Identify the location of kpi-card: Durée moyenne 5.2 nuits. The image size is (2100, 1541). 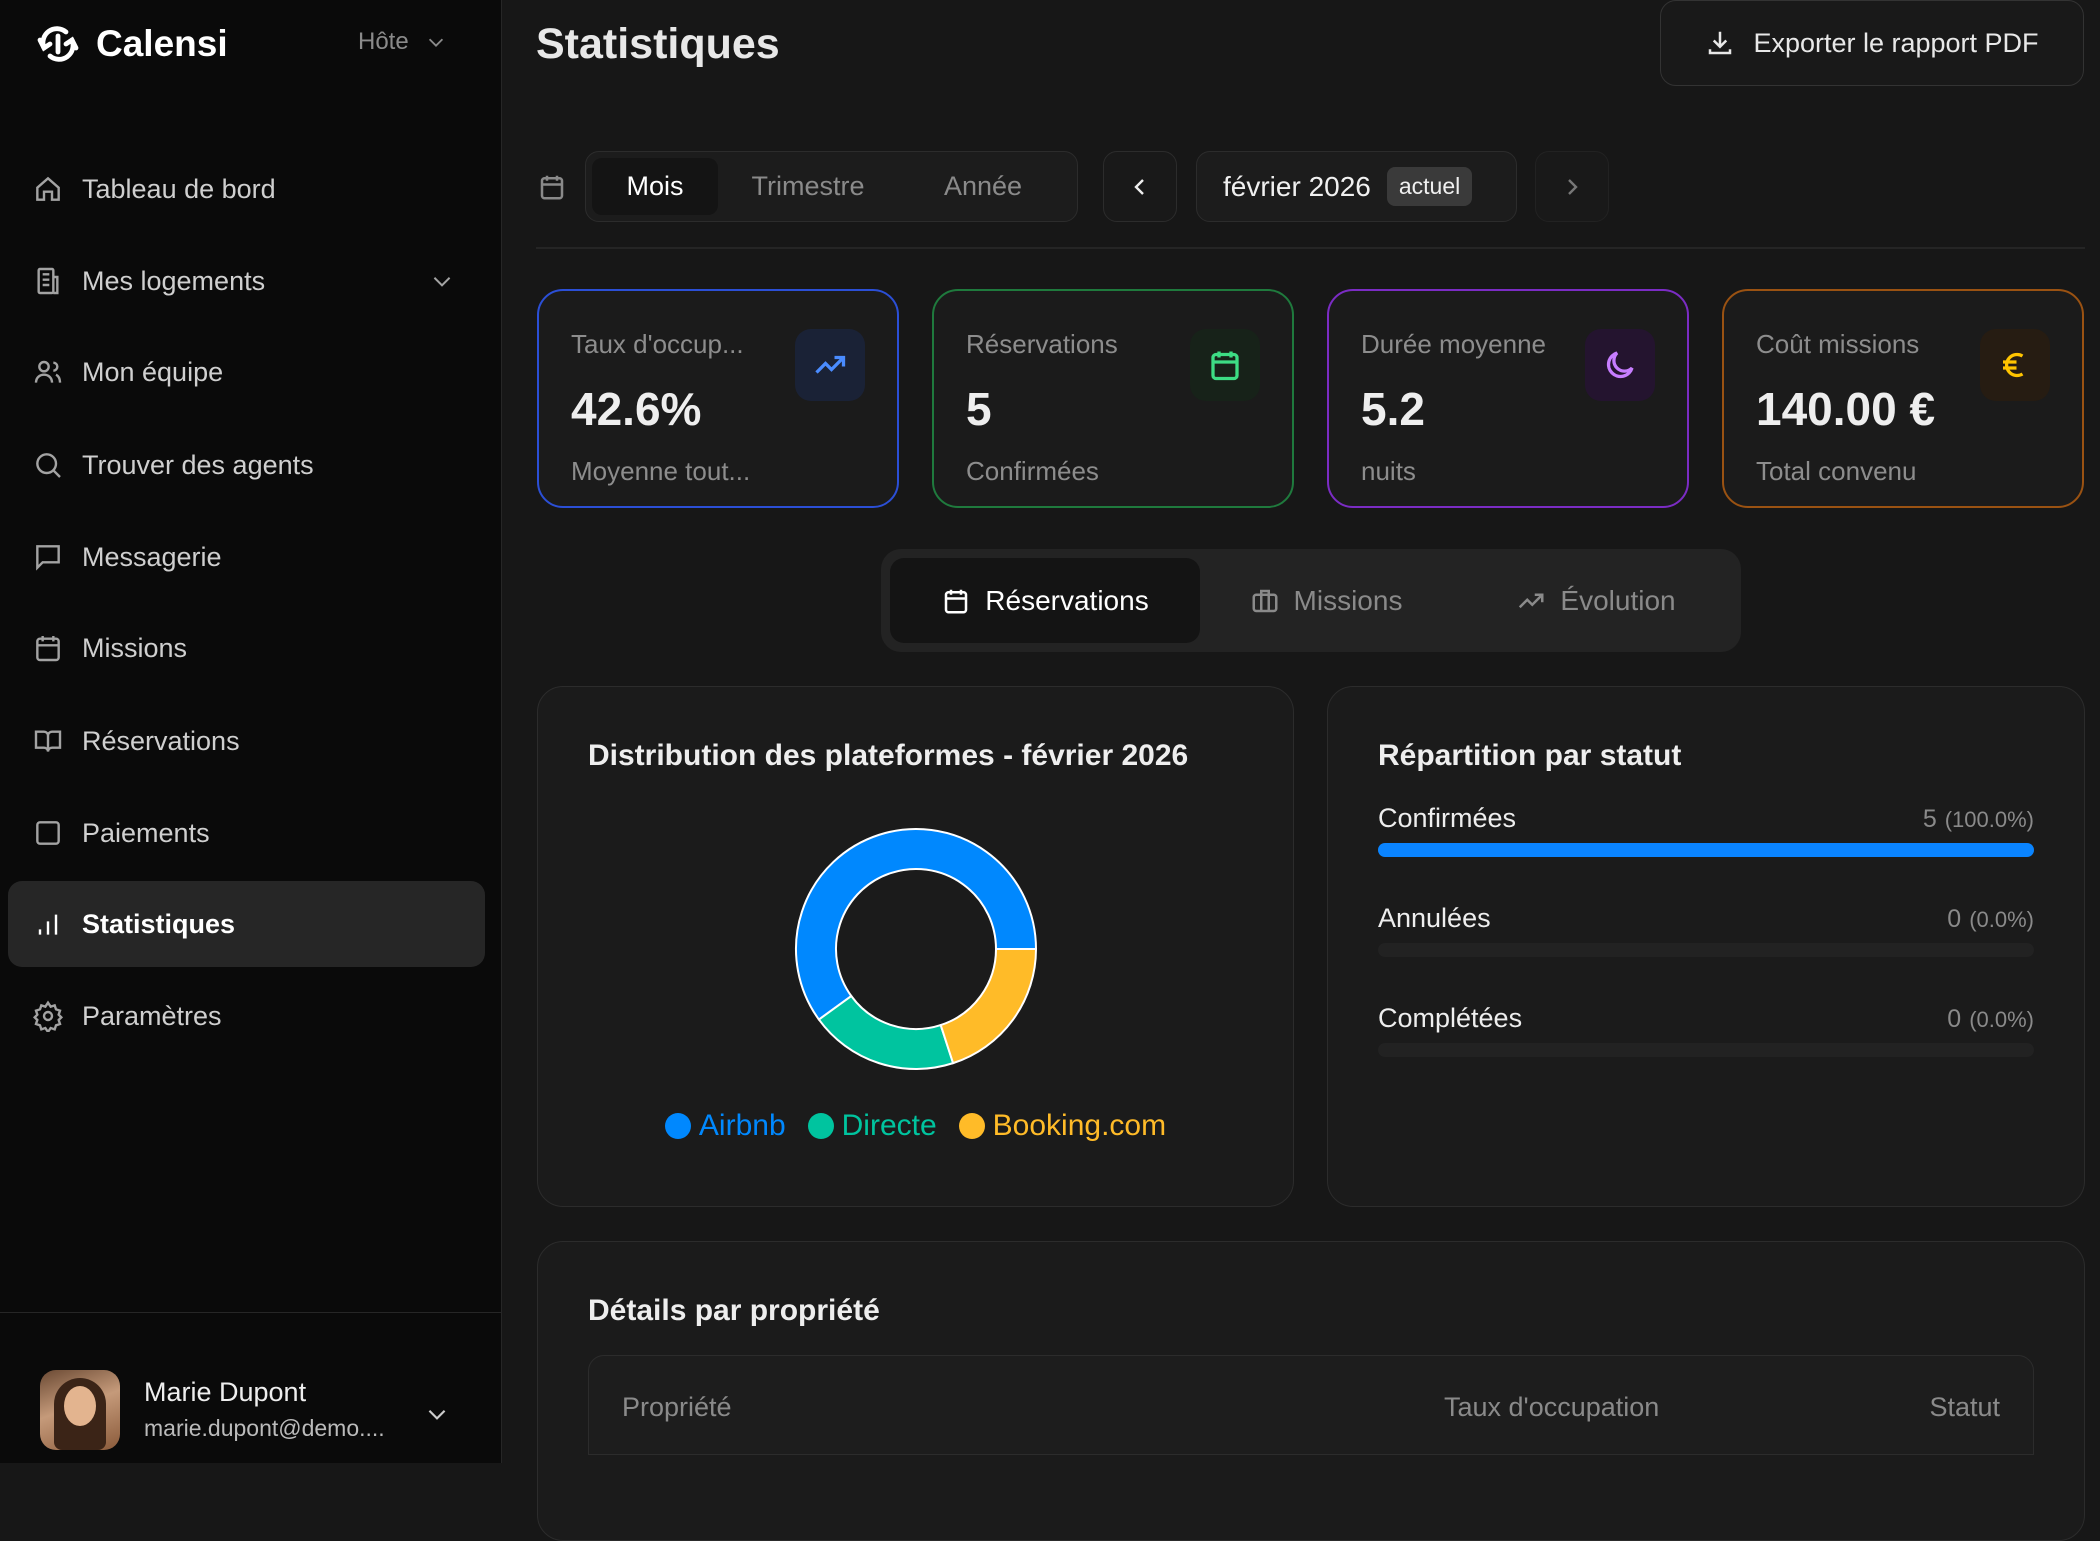
(1508, 398).